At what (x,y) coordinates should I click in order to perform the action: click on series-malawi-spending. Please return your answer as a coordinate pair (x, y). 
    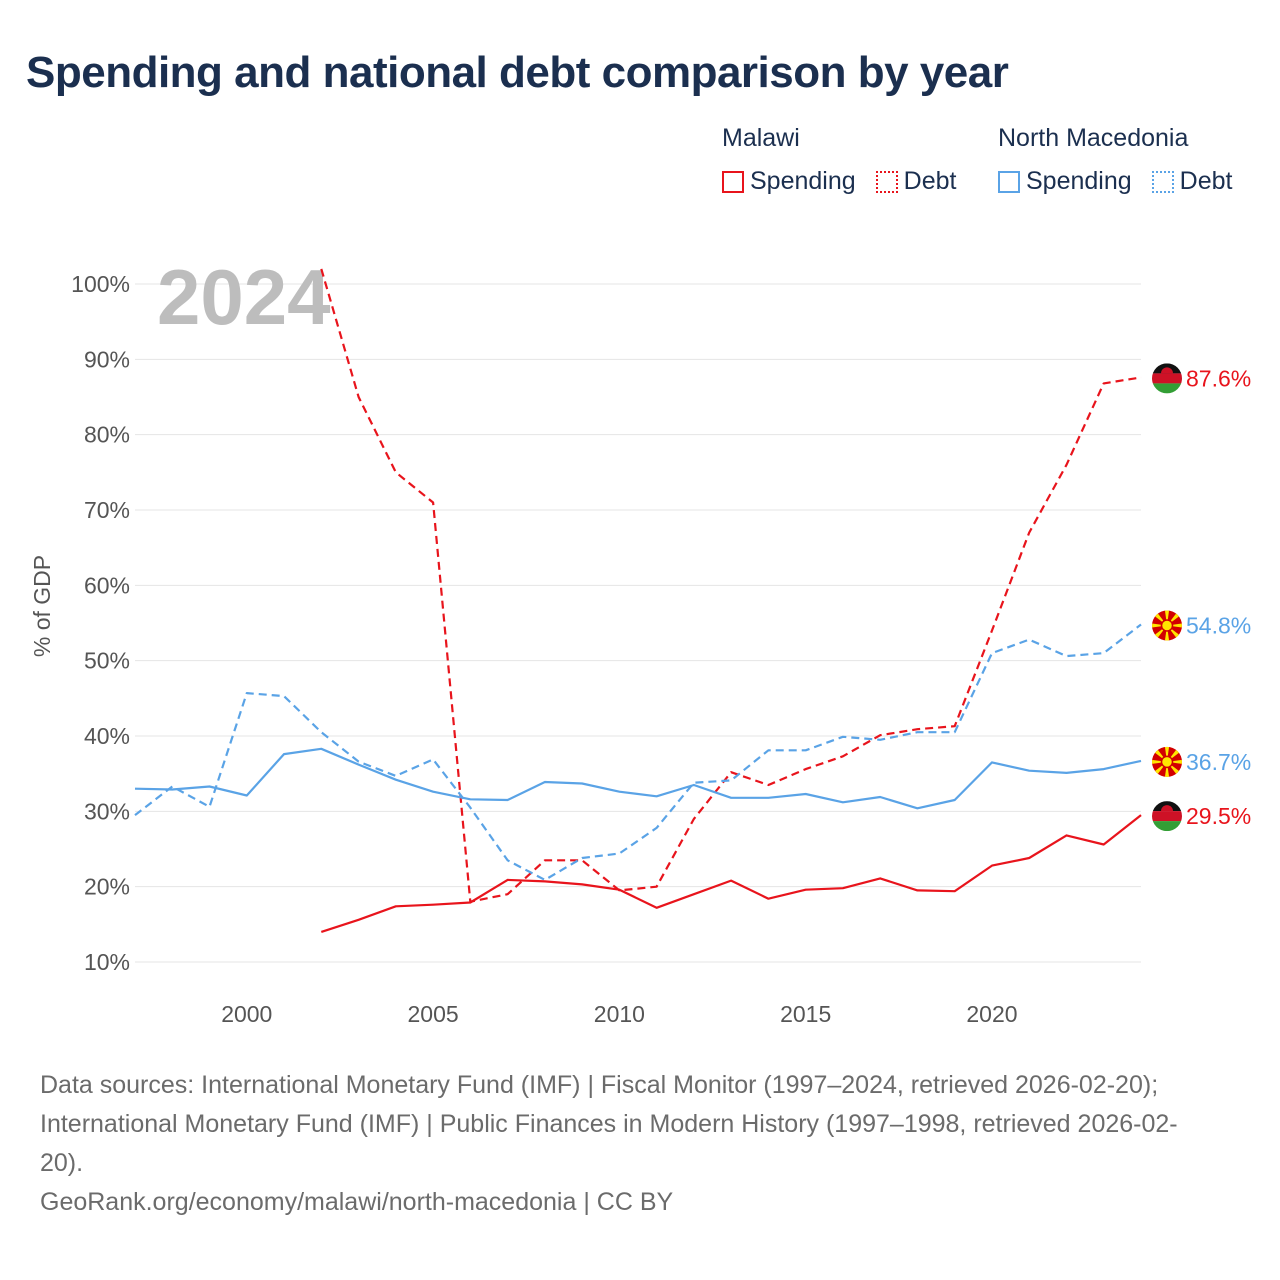
    Looking at the image, I should click on (731, 873).